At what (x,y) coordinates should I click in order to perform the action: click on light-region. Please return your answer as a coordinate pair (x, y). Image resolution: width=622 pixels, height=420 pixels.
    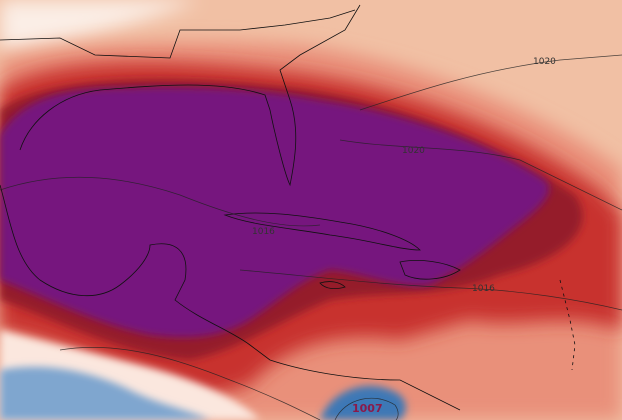
    Looking at the image, I should click on (100, 25).